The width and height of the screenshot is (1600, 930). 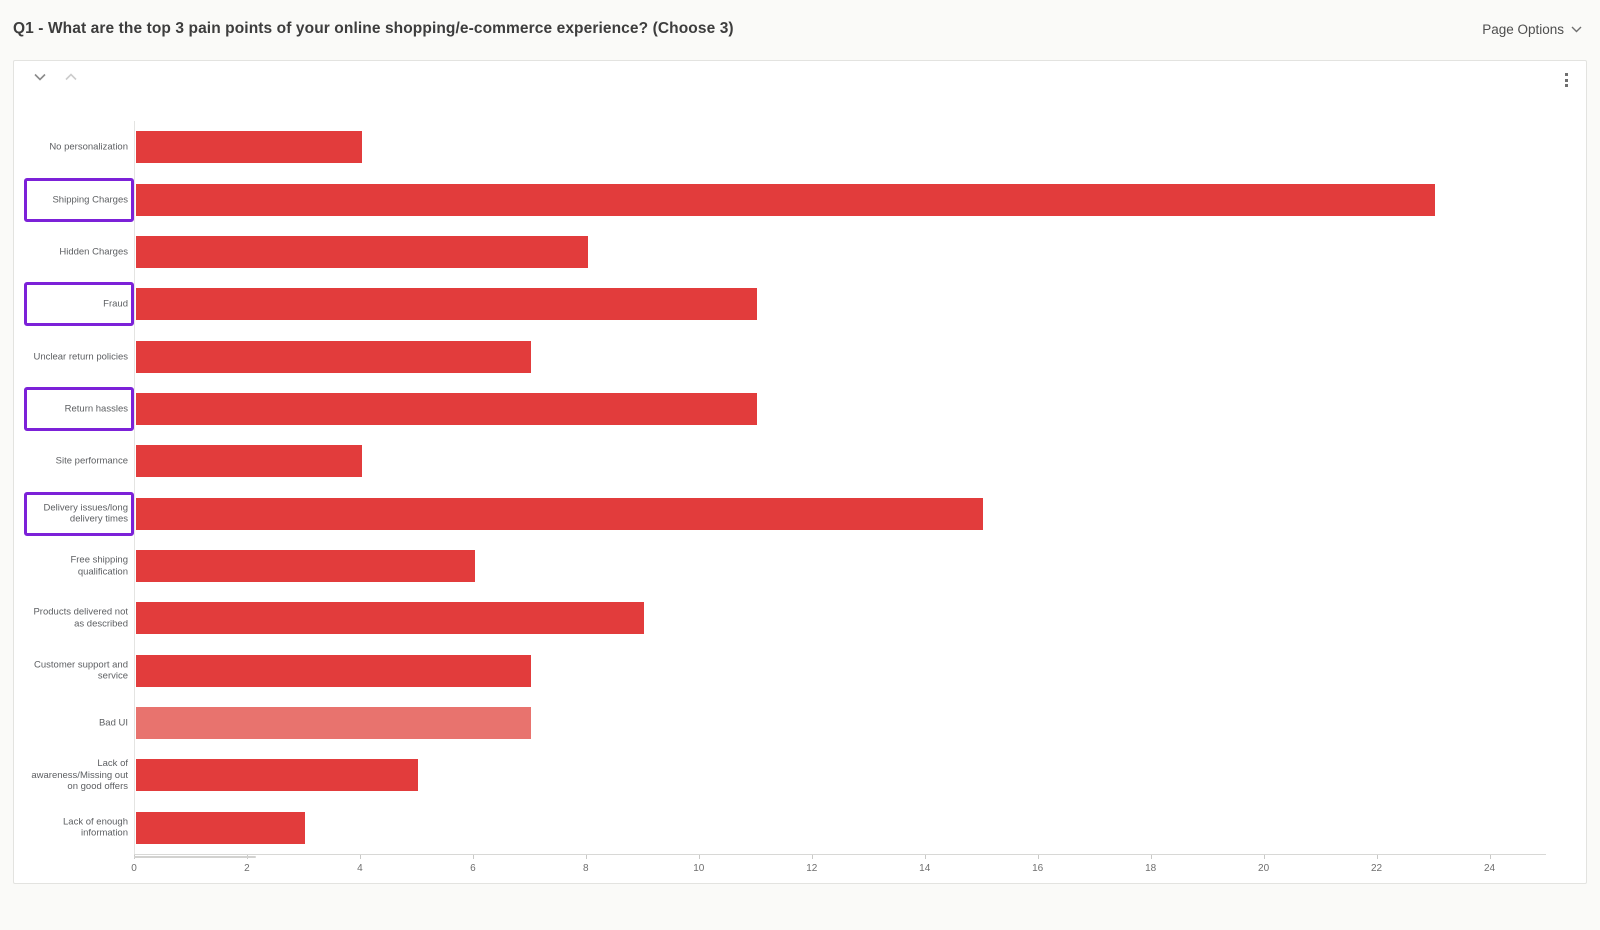 What do you see at coordinates (81, 670) in the screenshot?
I see `category-label: Customer support and service` at bounding box center [81, 670].